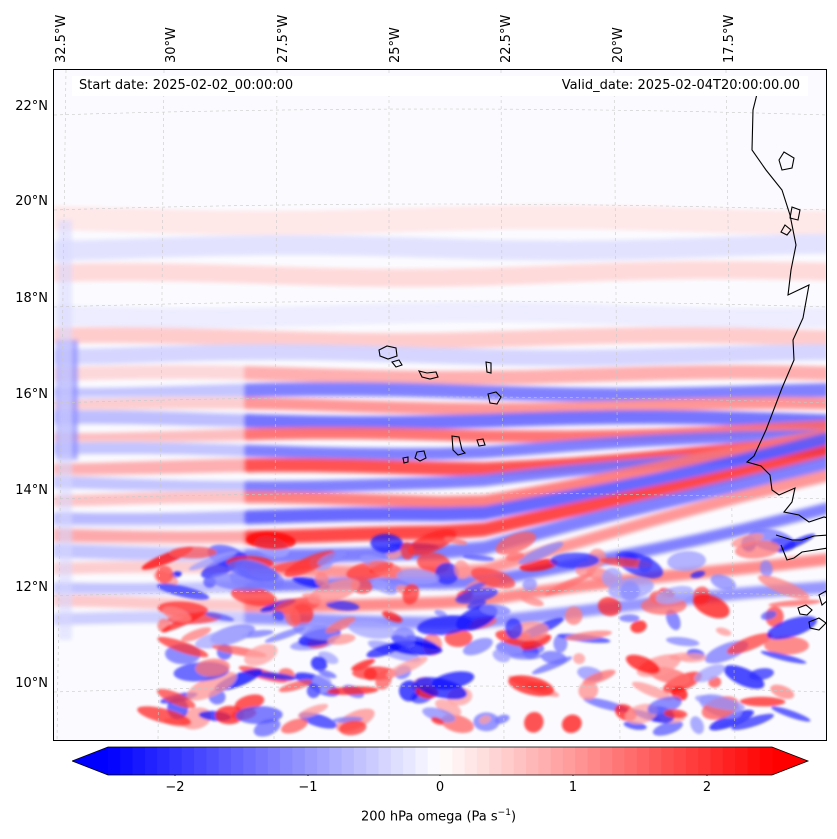 The width and height of the screenshot is (837, 839). Describe the element at coordinates (494, 398) in the screenshot. I see `boa-vista-island` at that location.